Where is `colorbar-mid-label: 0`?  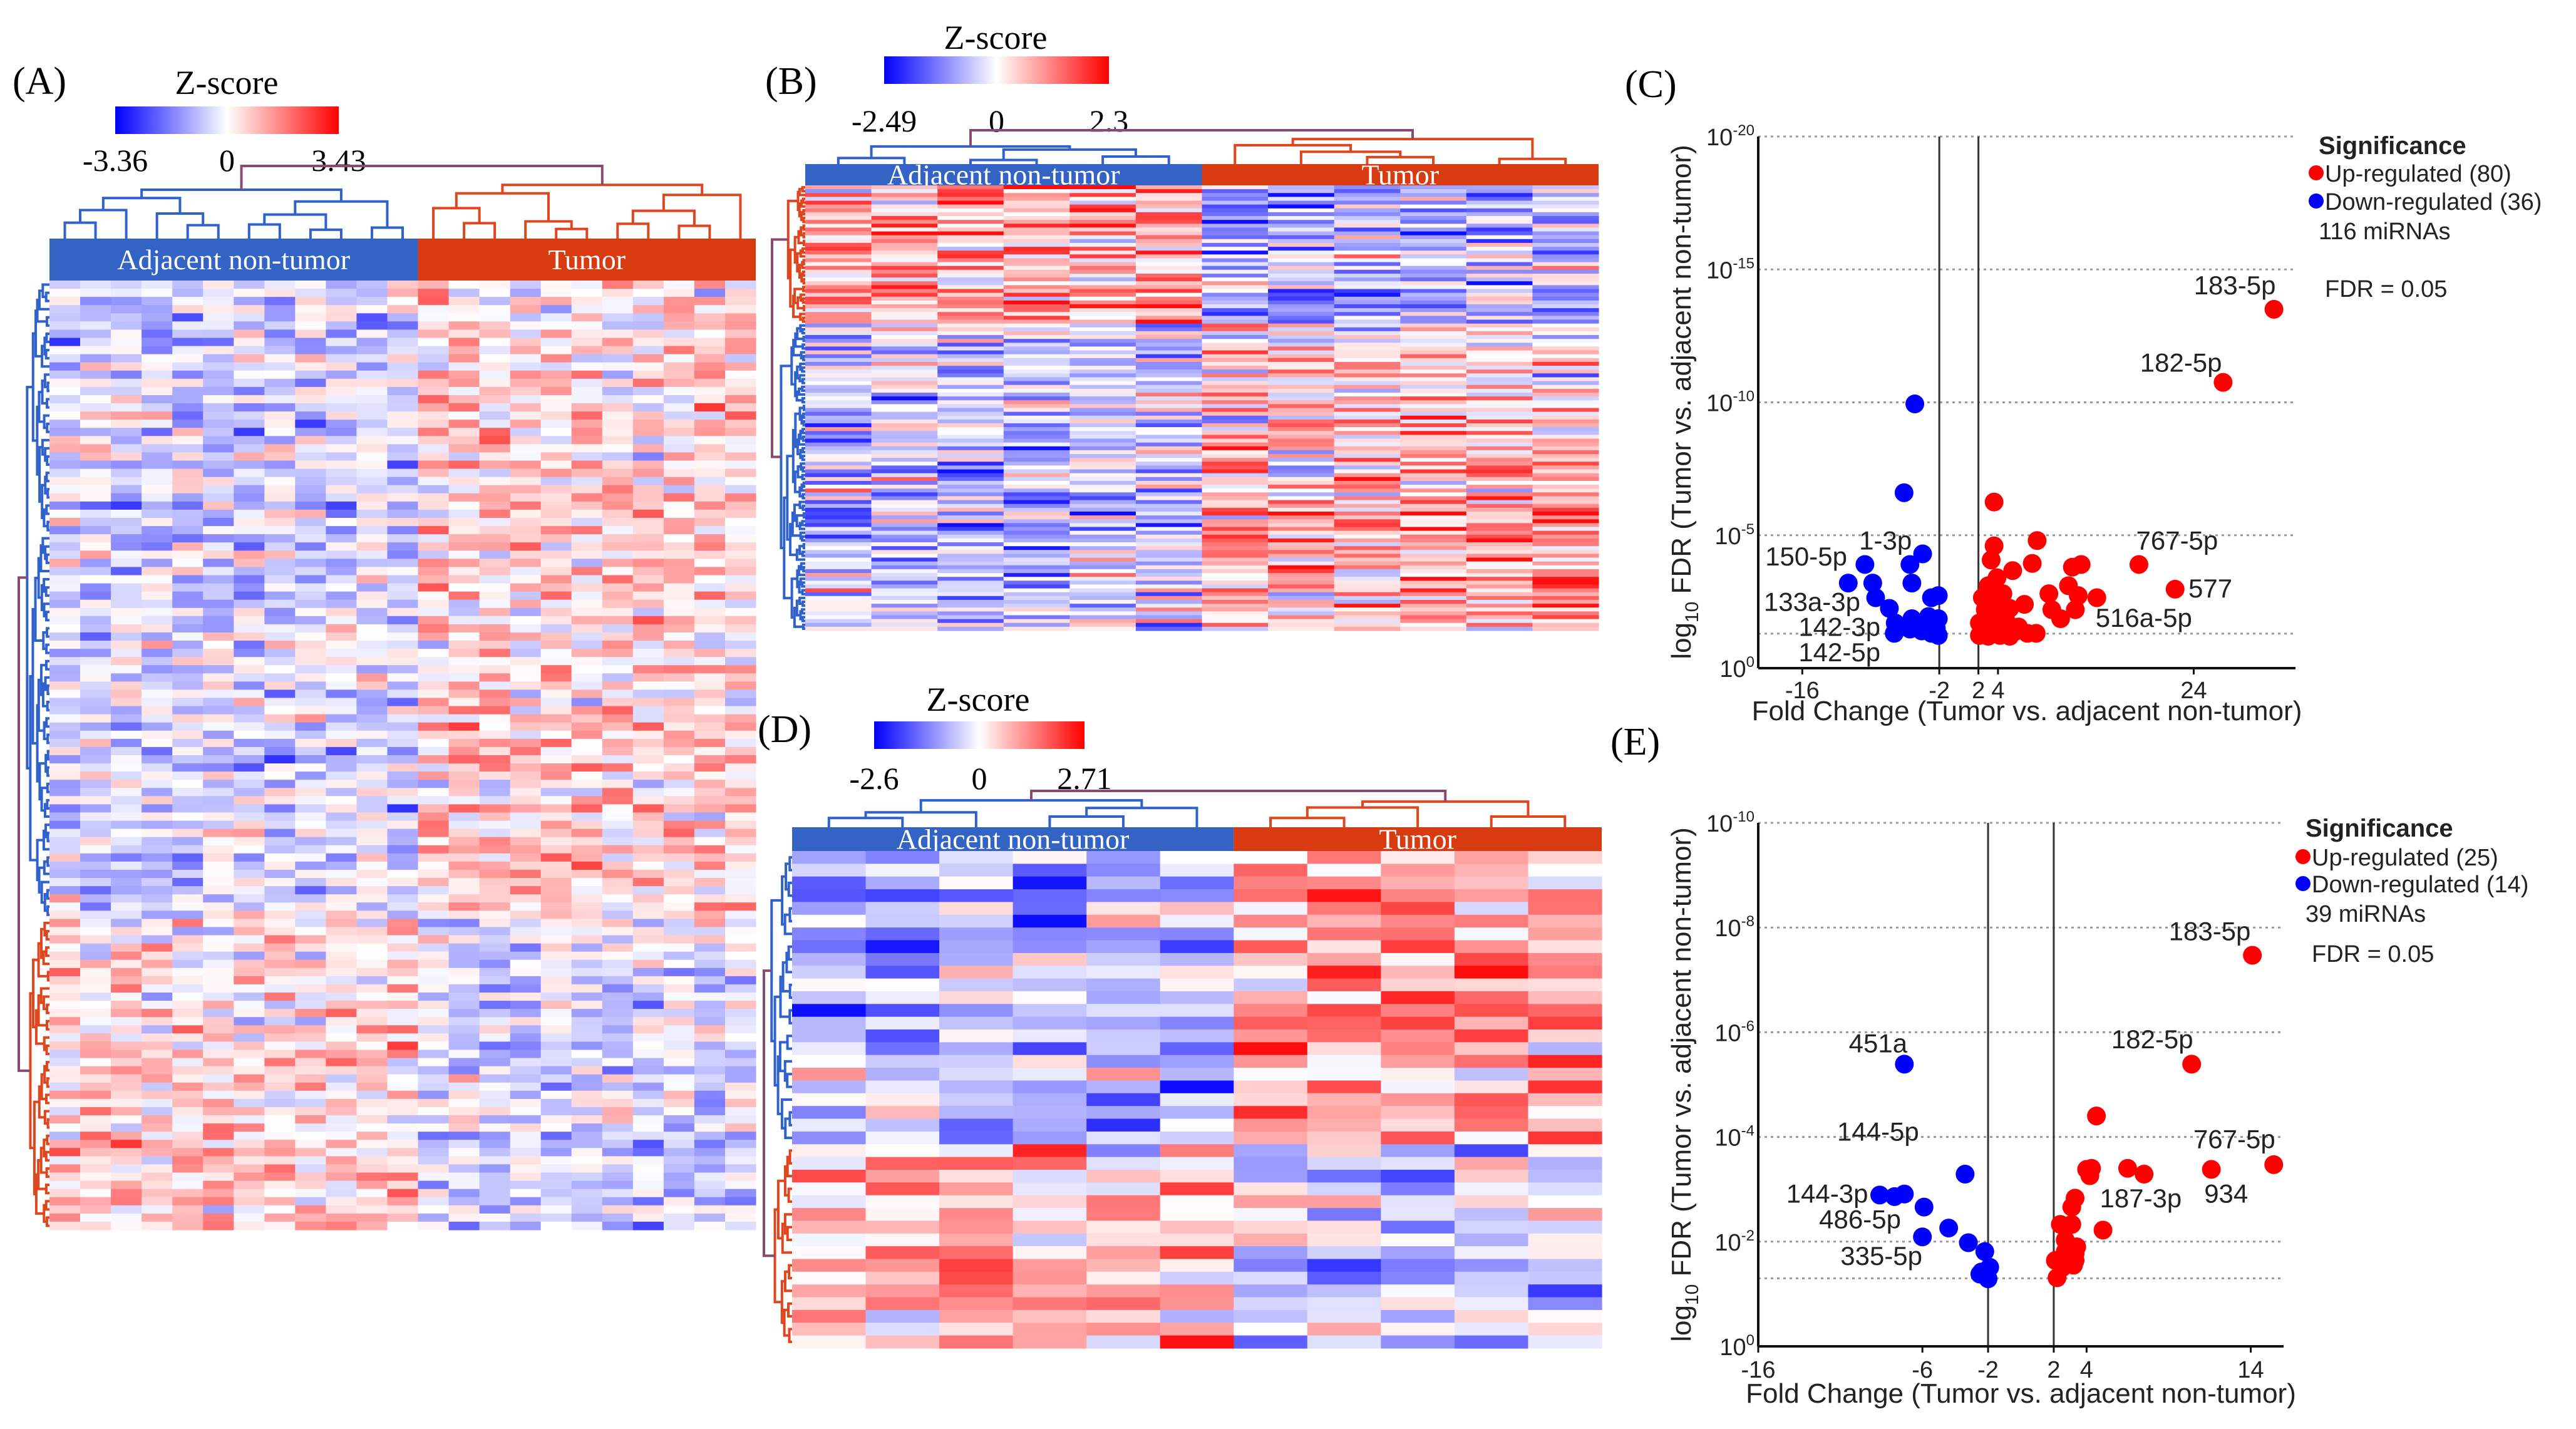
colorbar-mid-label: 0 is located at coordinates (980, 778).